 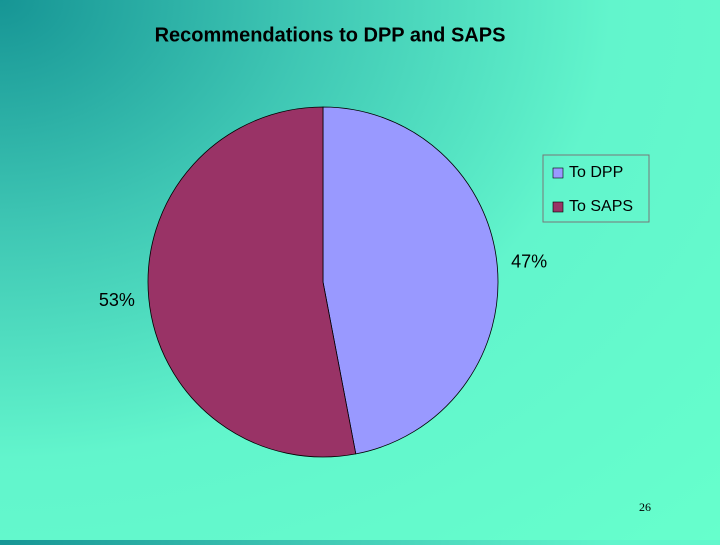 I want to click on legend-label: To SAPS, so click(x=601, y=206).